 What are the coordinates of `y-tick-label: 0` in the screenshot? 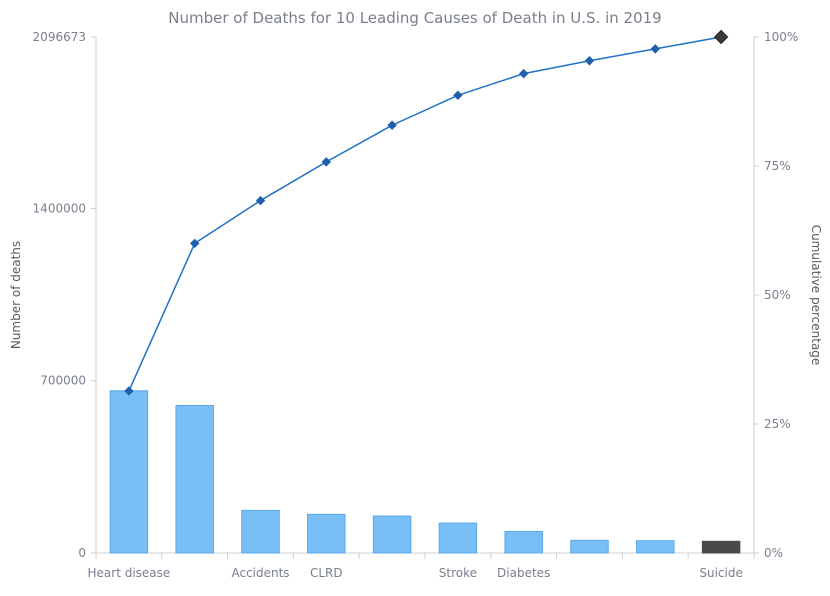 It's located at (82, 553).